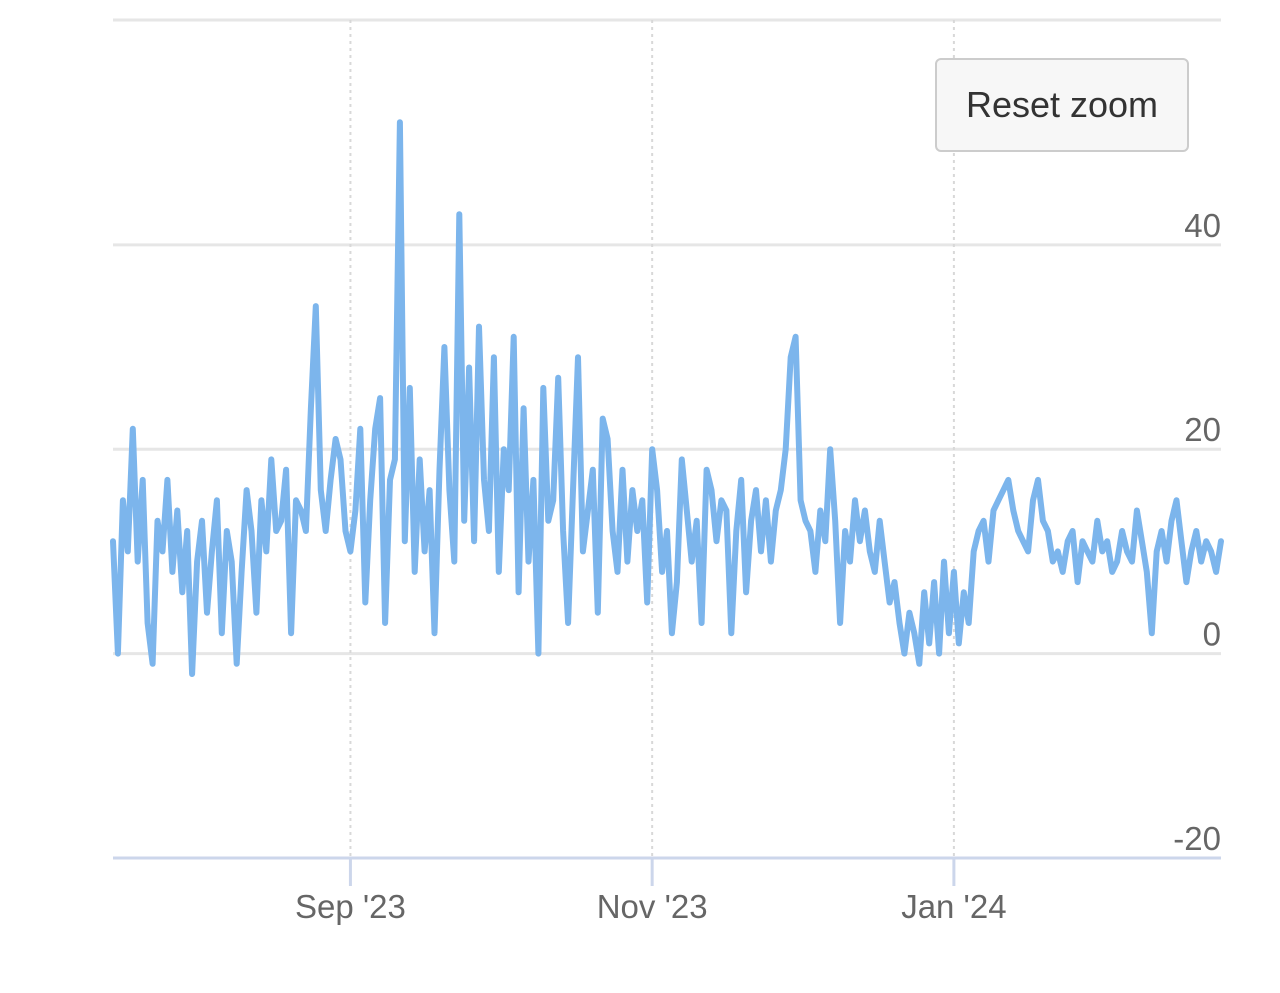  Describe the element at coordinates (1197, 838) in the screenshot. I see `y-tick-label: -20` at that location.